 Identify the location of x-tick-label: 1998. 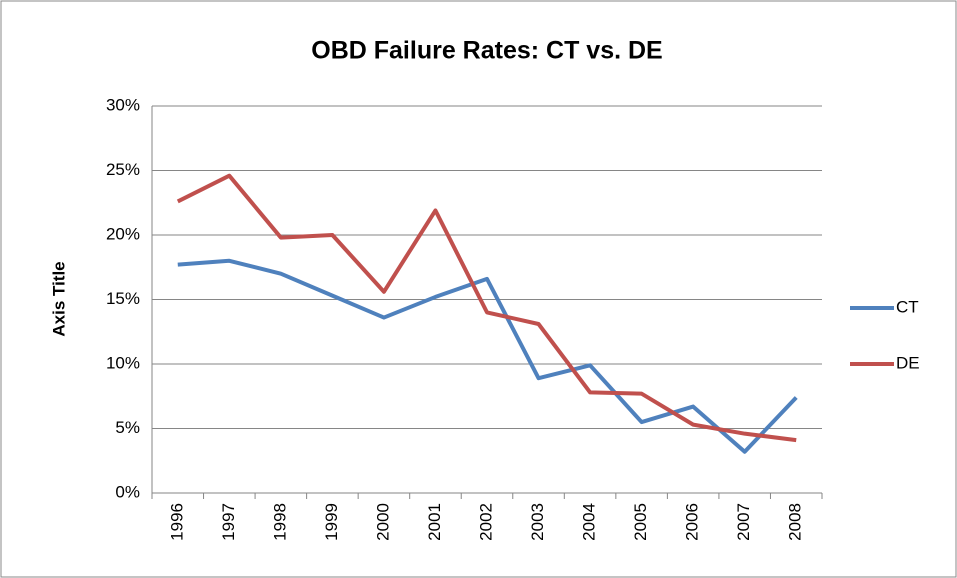
(279, 522).